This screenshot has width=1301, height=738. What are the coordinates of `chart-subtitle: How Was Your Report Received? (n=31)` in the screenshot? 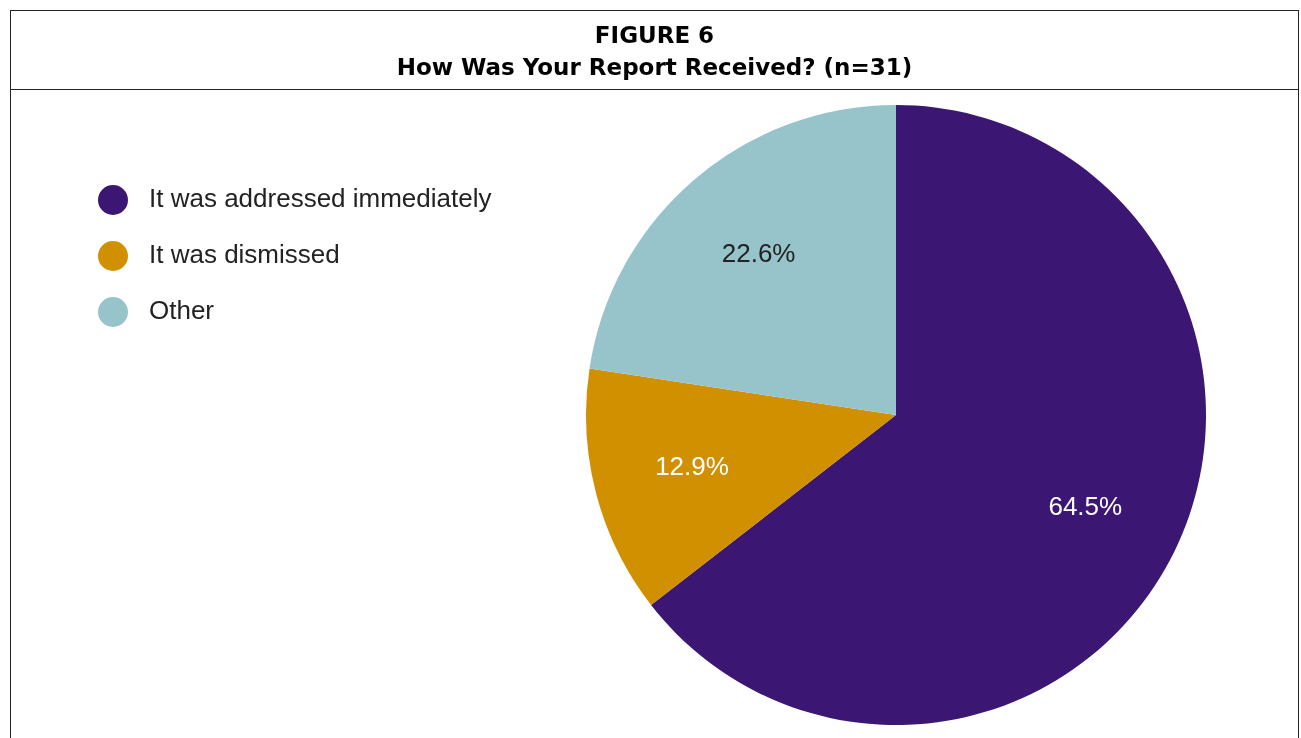 It's located at (654, 67).